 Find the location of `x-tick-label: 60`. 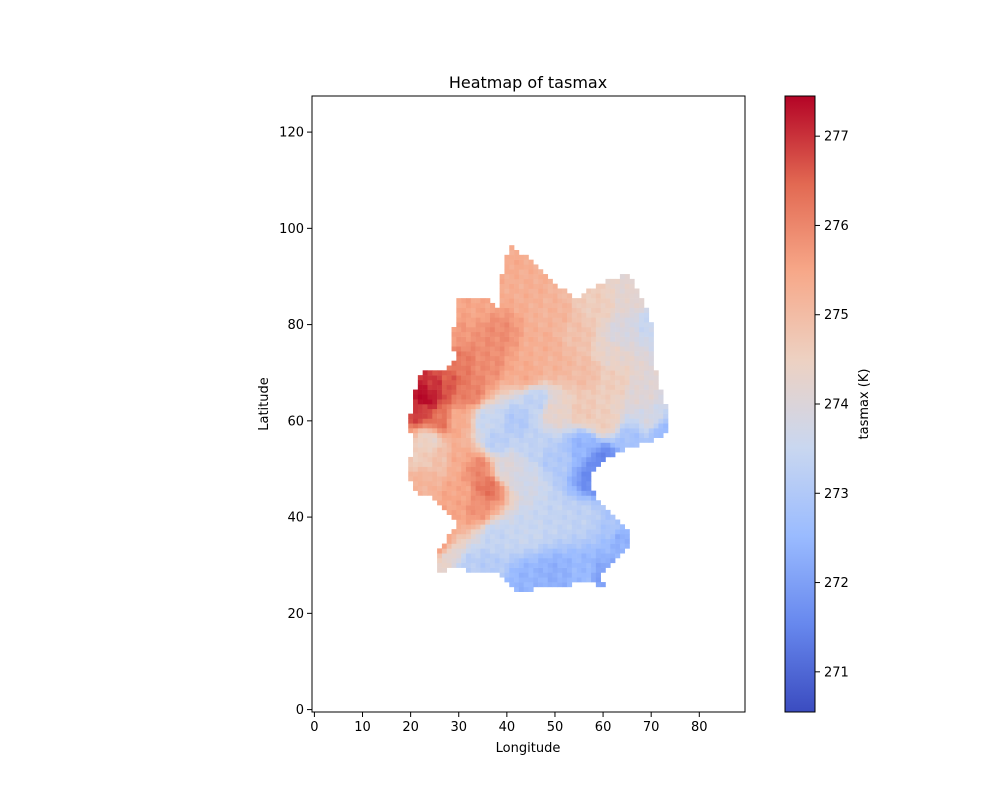

x-tick-label: 60 is located at coordinates (603, 727).